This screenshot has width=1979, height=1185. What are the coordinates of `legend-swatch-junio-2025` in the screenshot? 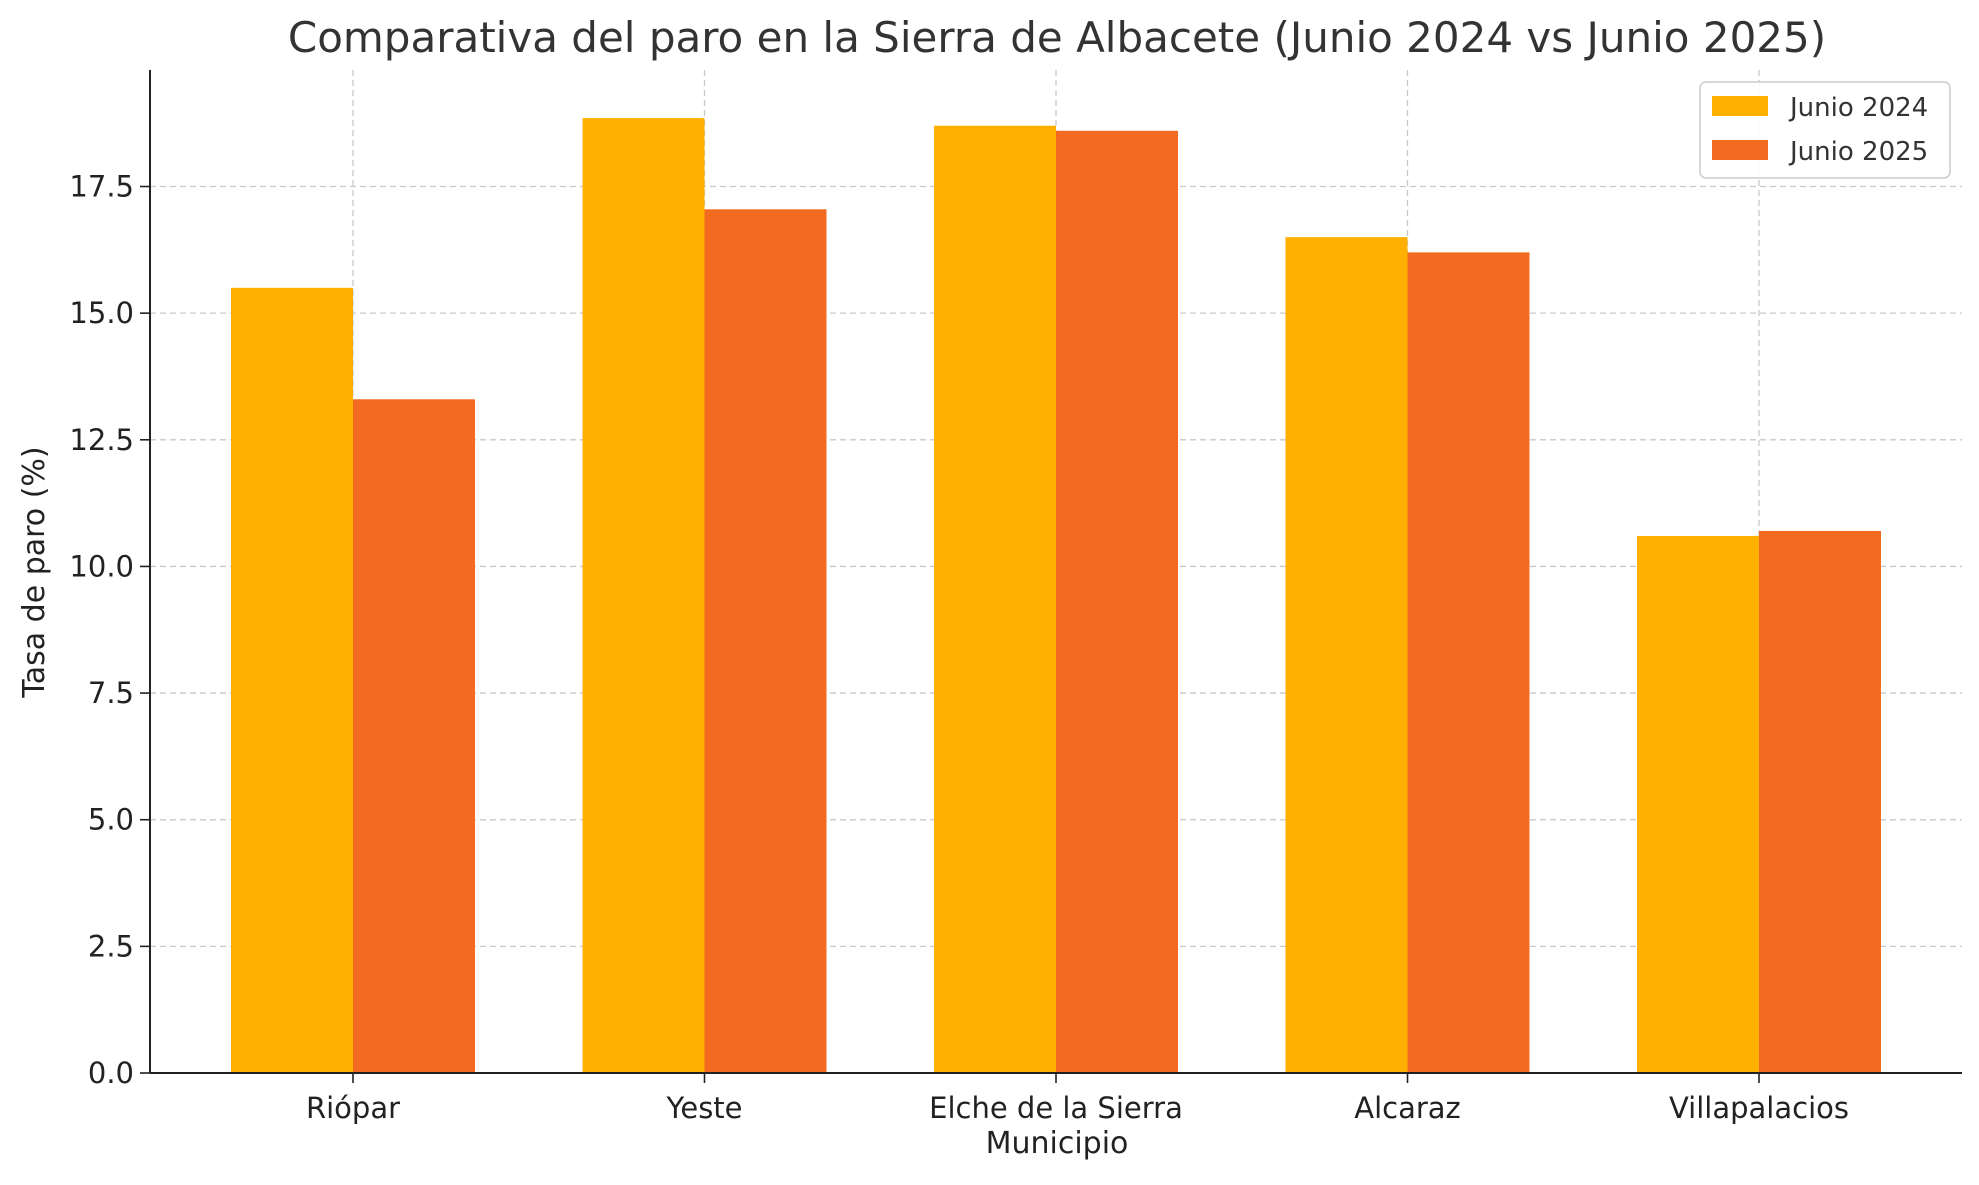 It's located at (1740, 150).